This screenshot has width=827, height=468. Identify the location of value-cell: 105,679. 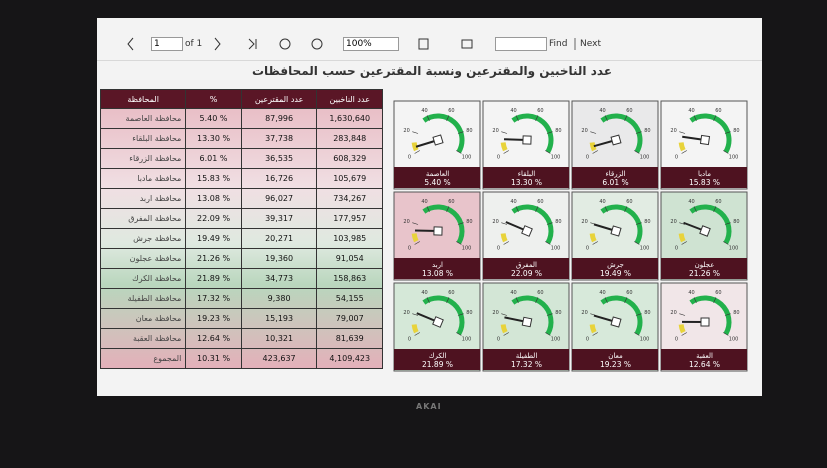
(349, 178).